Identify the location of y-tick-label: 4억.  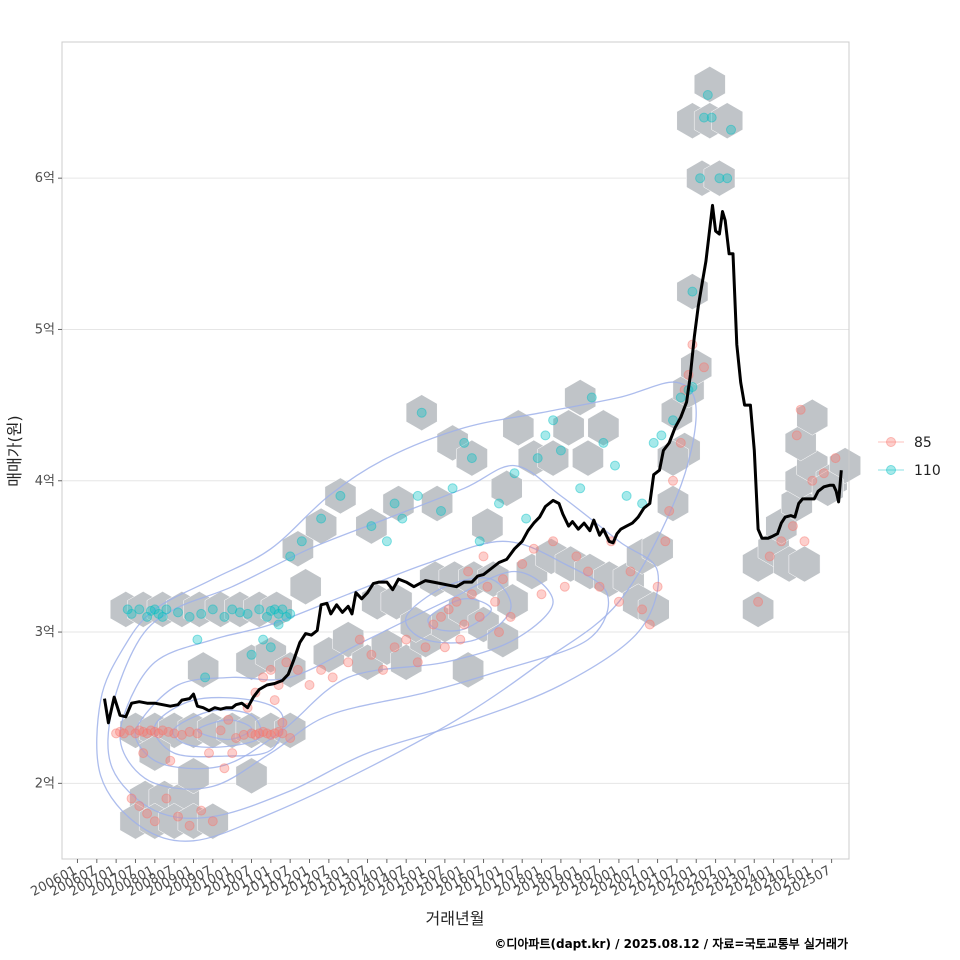
(45, 481).